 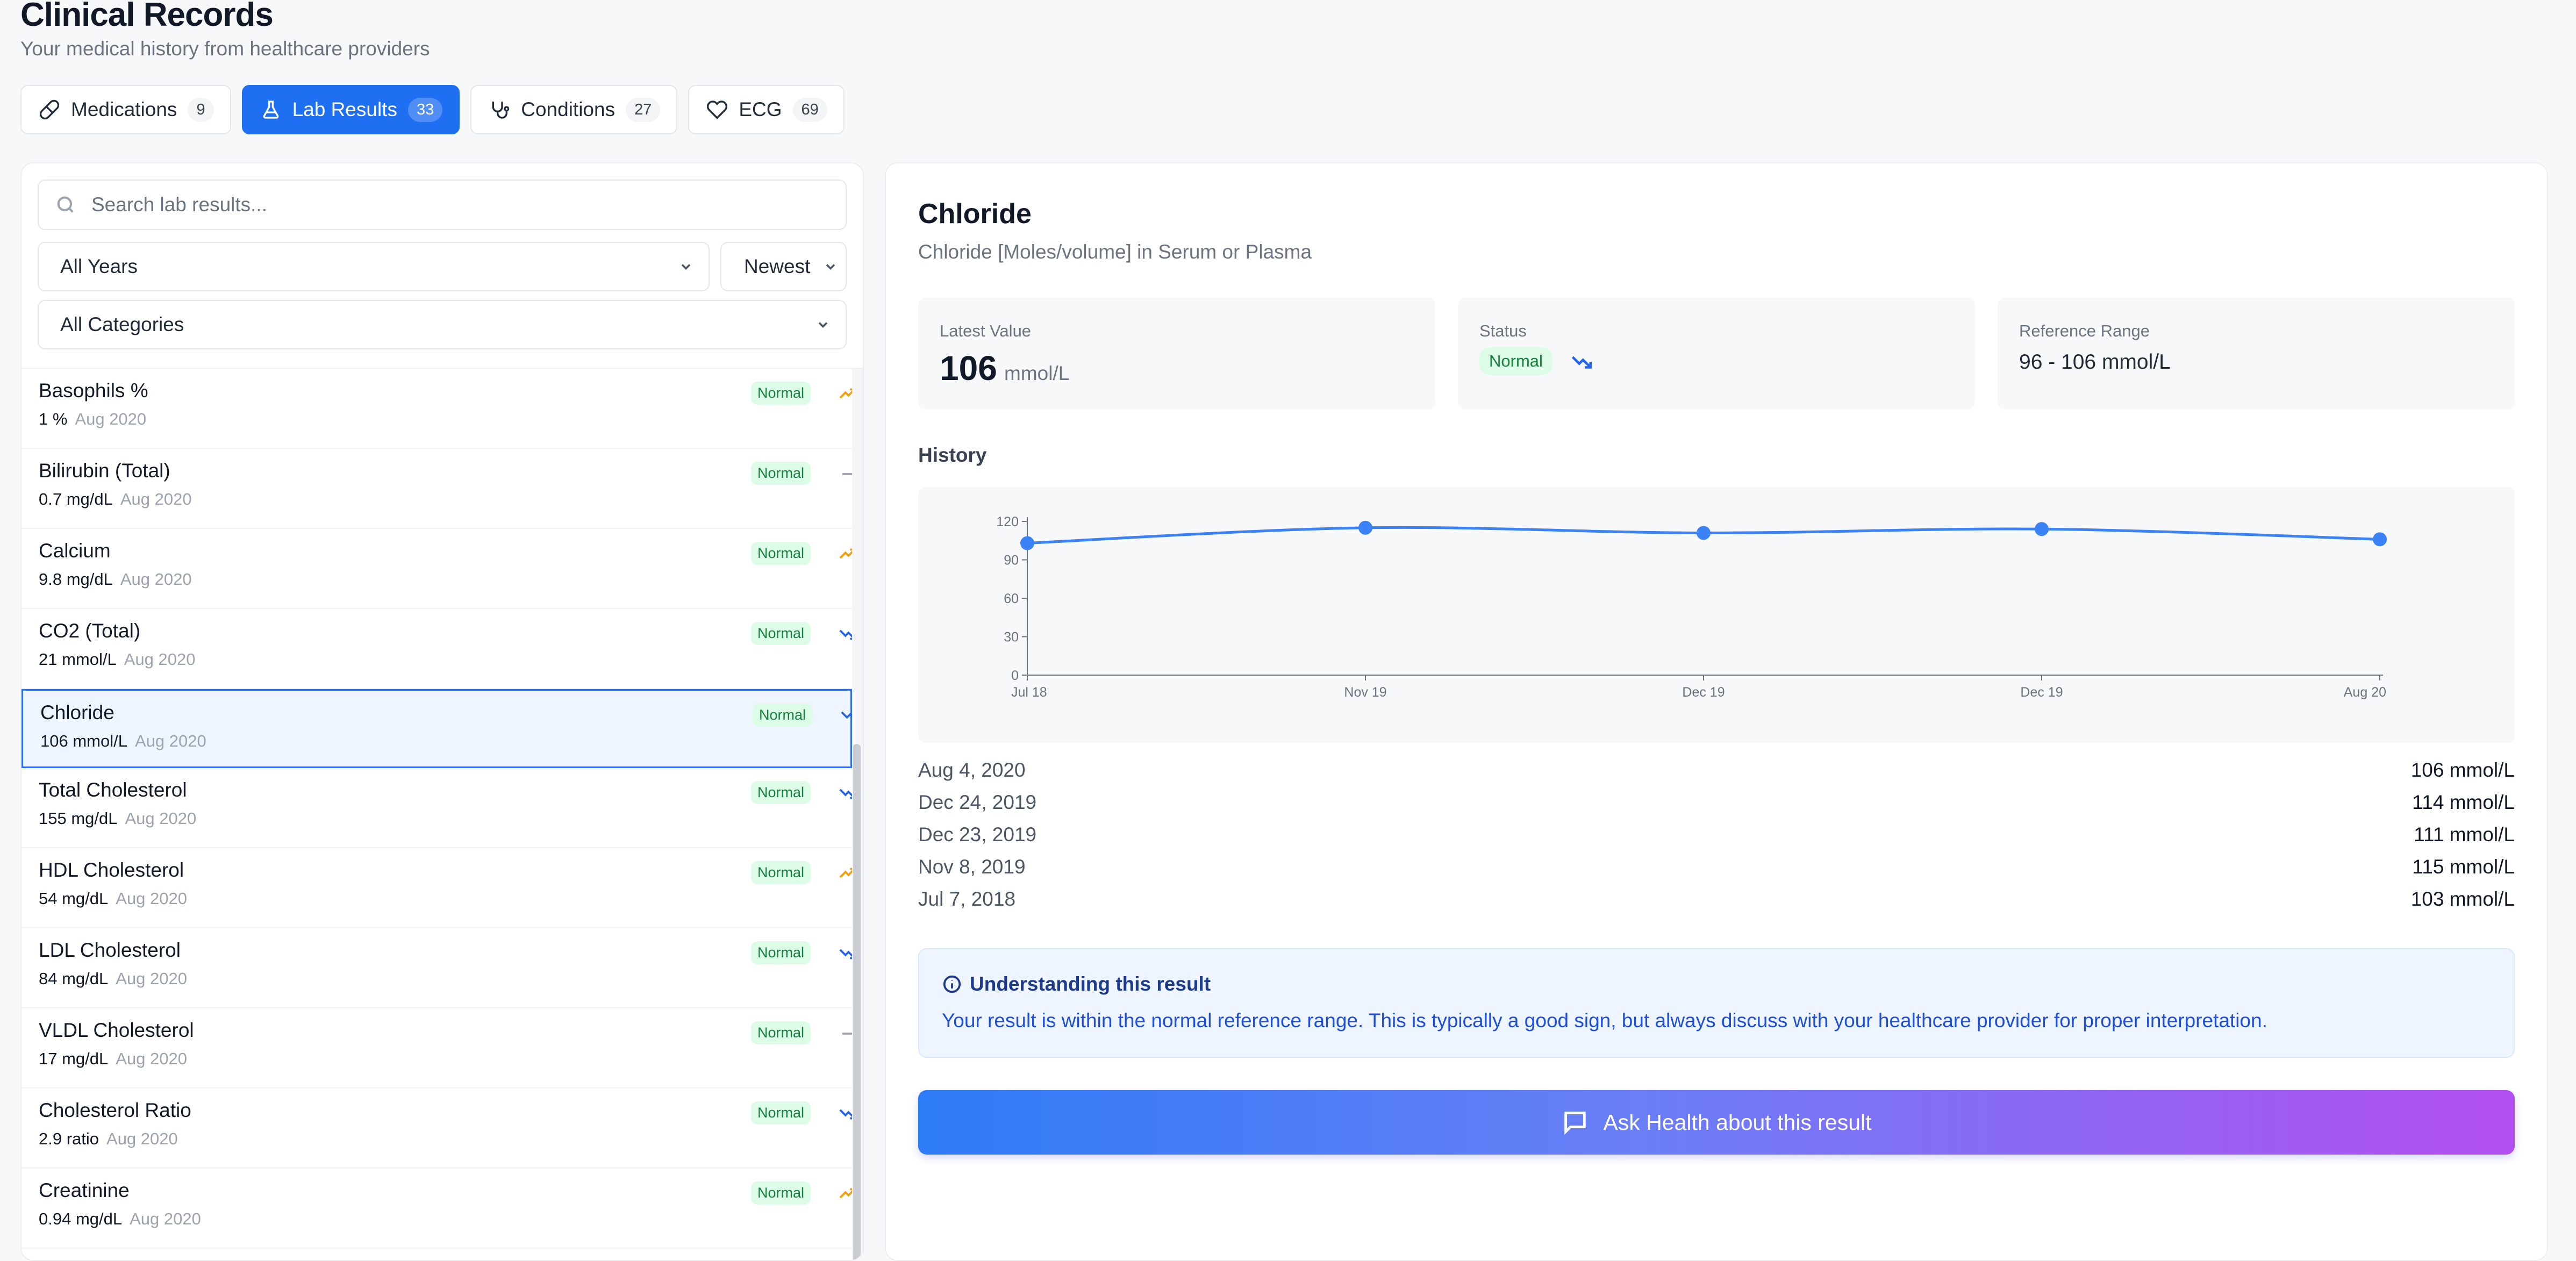 What do you see at coordinates (1029, 693) in the screenshot?
I see `x-tick-label: Jul 18` at bounding box center [1029, 693].